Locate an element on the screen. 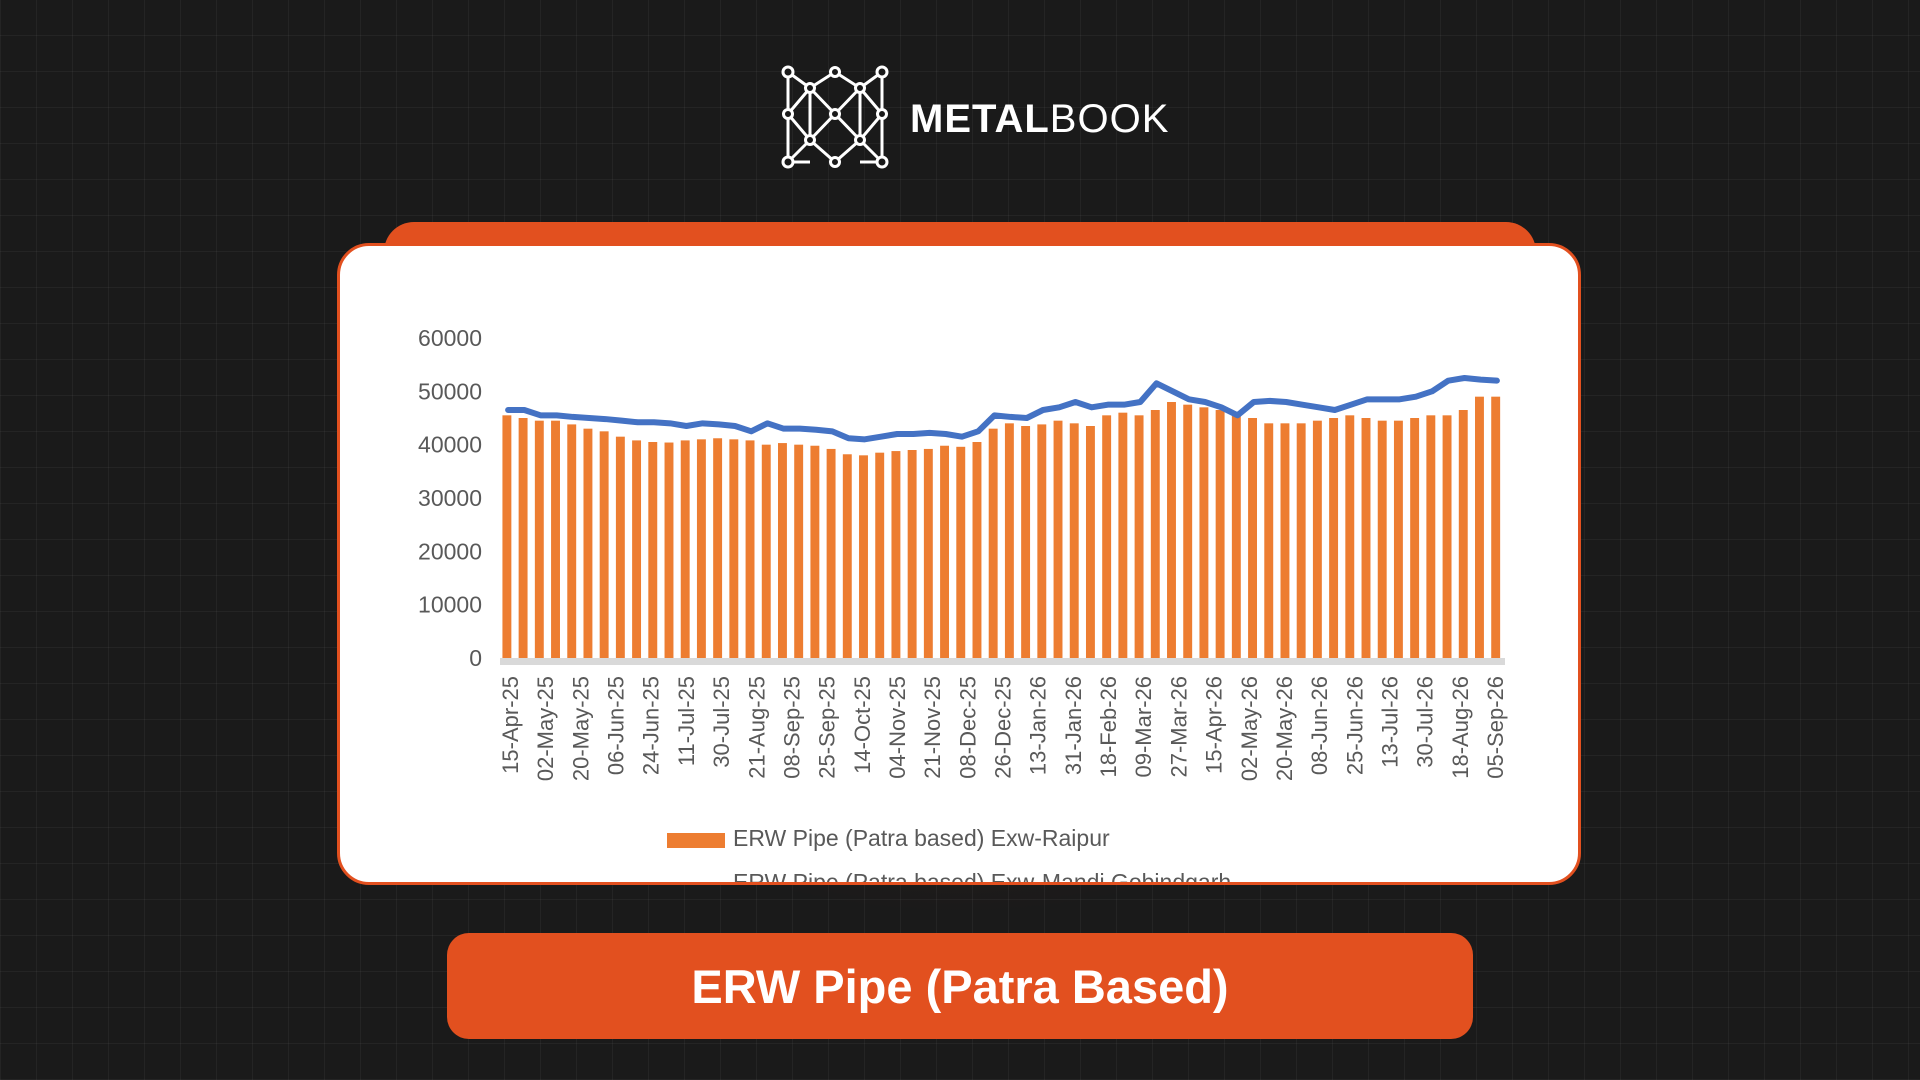 This screenshot has height=1080, width=1920. x-tick-label: 31-Jan-26 is located at coordinates (1073, 725).